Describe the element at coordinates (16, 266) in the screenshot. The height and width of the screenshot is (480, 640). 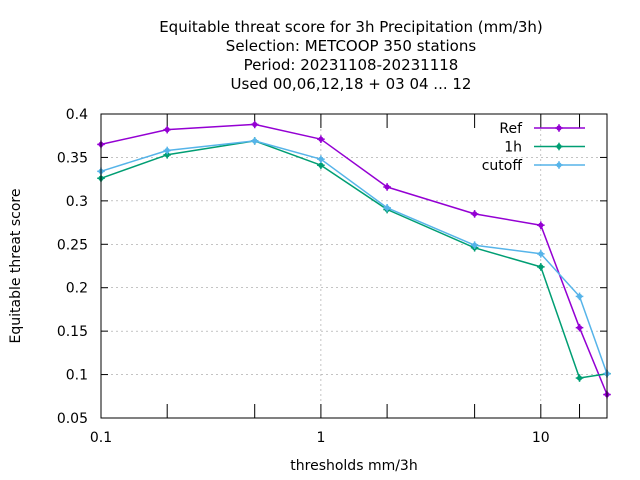
I see `y-axis-label: Equitable threat score` at that location.